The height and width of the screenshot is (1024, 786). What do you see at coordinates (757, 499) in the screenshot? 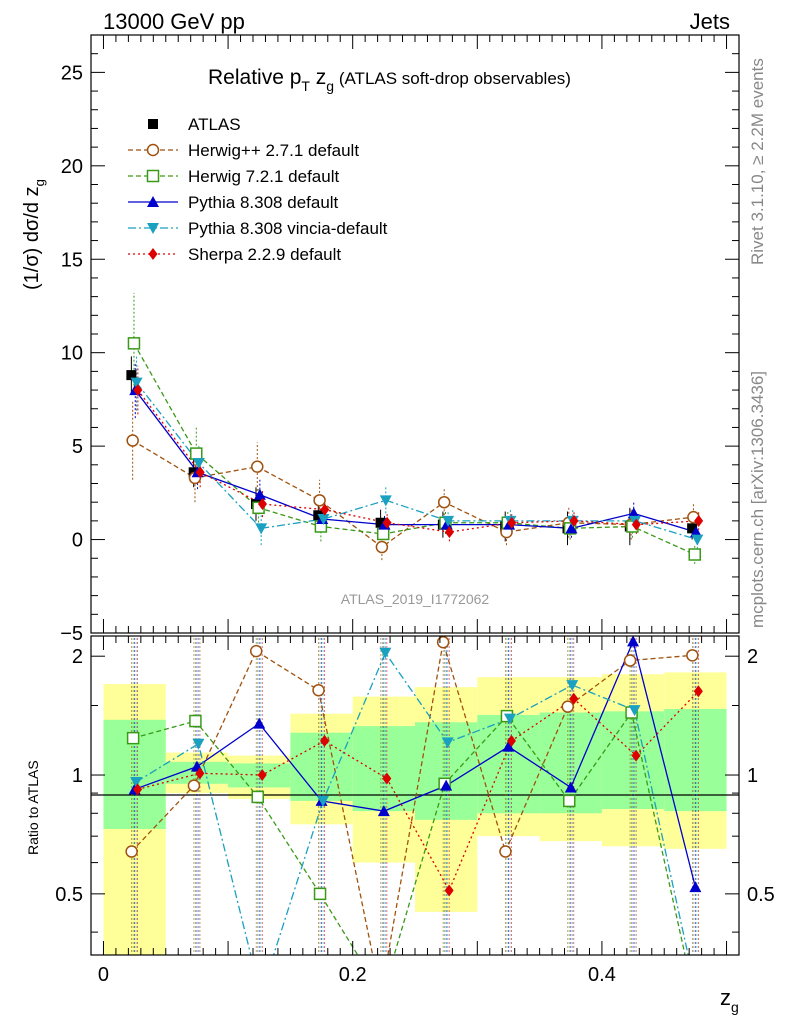
I see `mcplots-credit: mcplots.cern.ch [arXiv:1306.3436]` at bounding box center [757, 499].